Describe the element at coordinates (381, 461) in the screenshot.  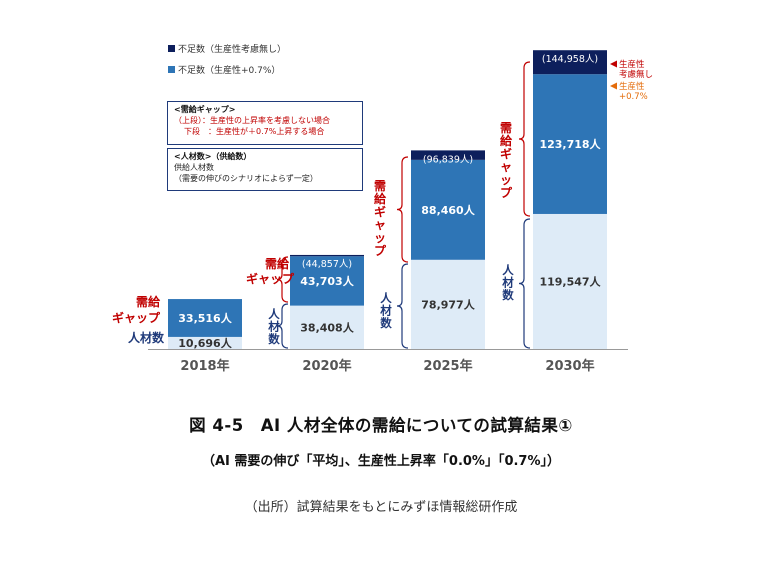
I see `figure-subtitle: （AI 需要の伸び「平均」、生産性上昇率「0.0%」「0.7%」）` at that location.